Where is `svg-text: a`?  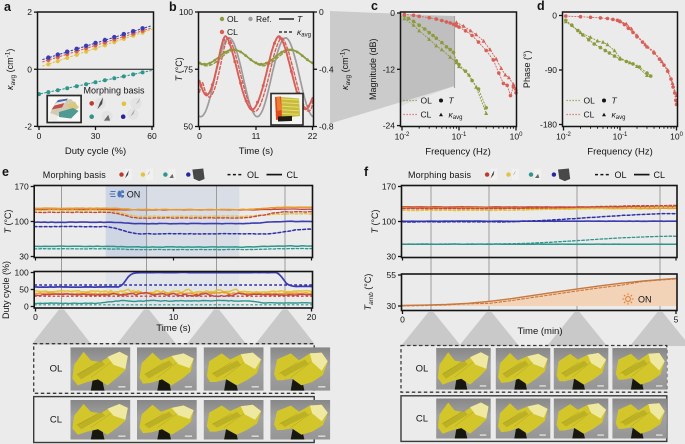 svg-text: a is located at coordinates (8, 7).